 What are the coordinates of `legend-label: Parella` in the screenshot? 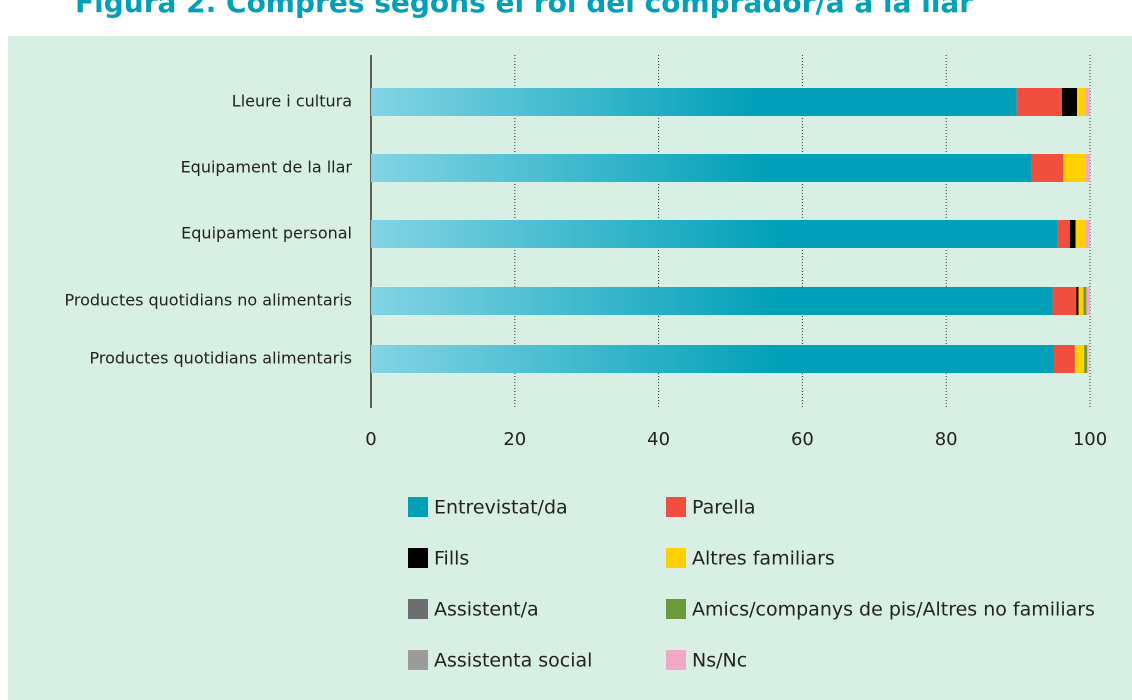 It's located at (724, 508).